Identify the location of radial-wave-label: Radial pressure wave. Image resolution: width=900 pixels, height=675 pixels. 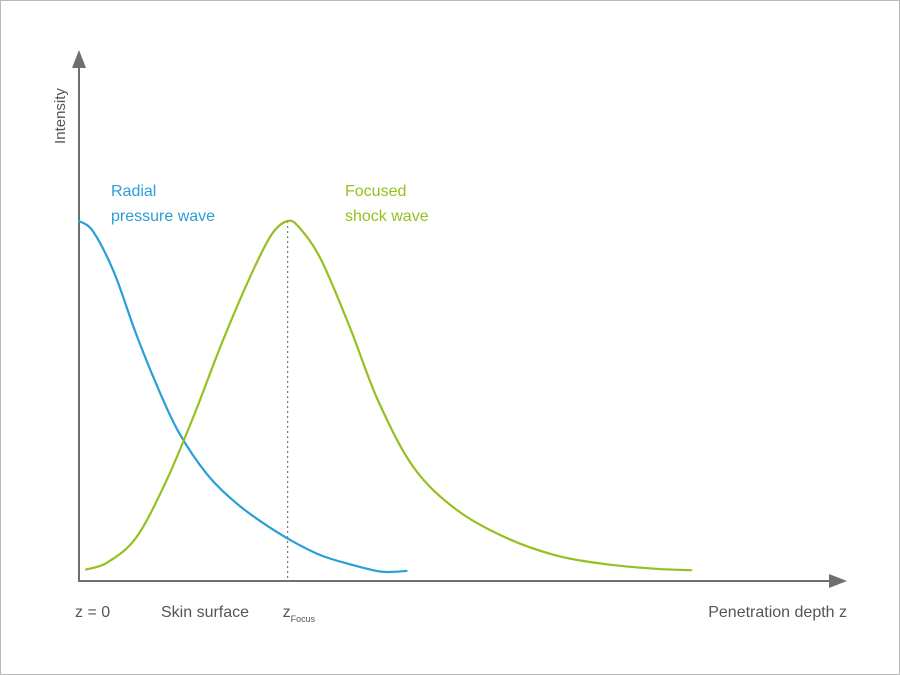
(163, 204).